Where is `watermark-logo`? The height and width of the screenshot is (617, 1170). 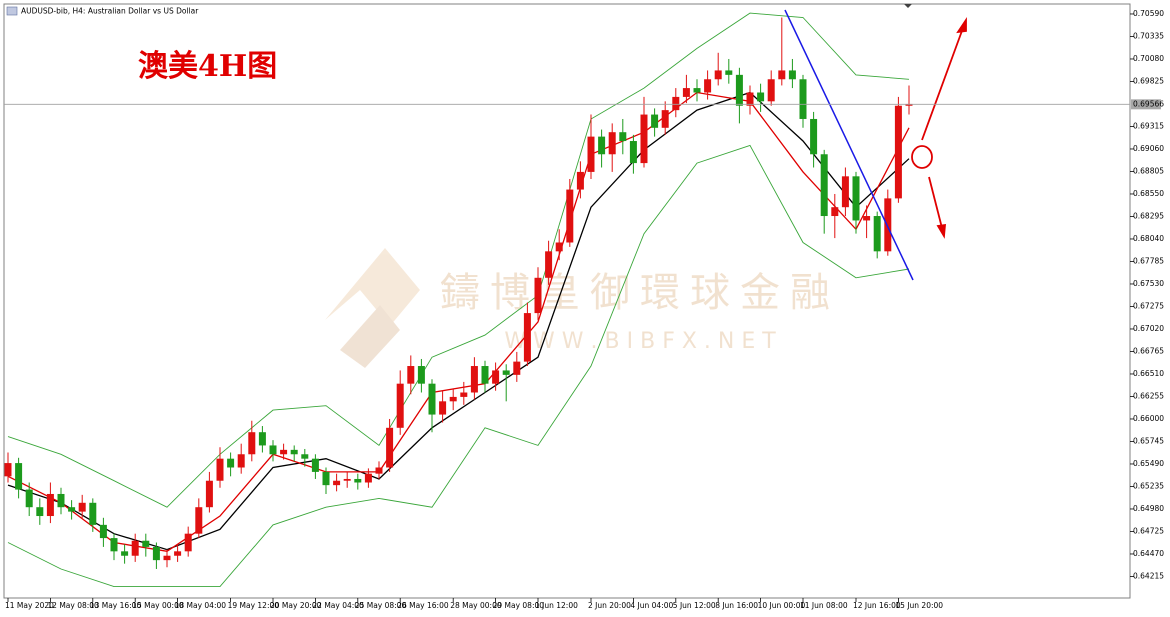
watermark-logo is located at coordinates (372, 308).